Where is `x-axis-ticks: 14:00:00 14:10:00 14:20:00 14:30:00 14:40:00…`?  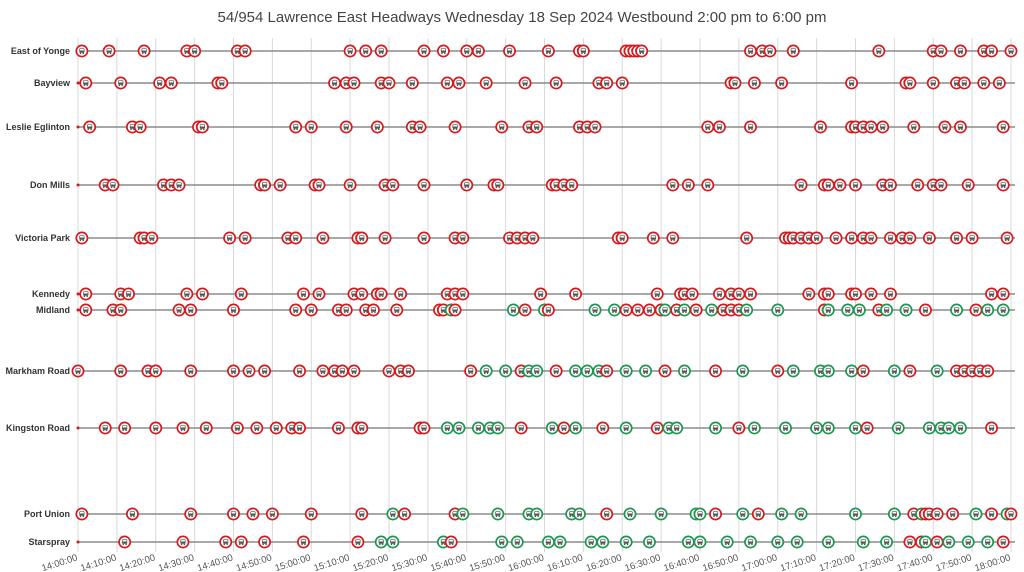 x-axis-ticks: 14:00:00 14:10:00 14:20:00 14:30:00 14:40:00… is located at coordinates (526, 562).